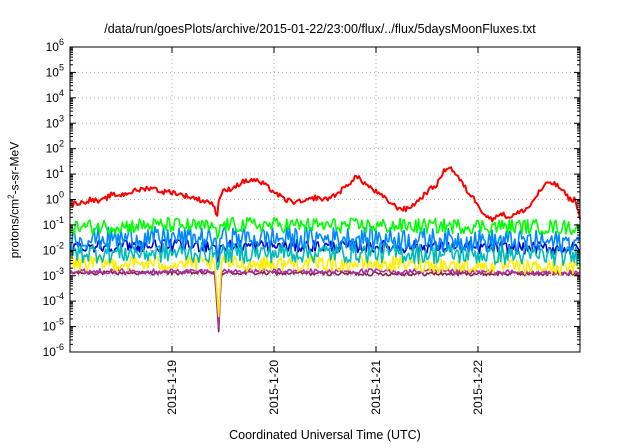  Describe the element at coordinates (325, 435) in the screenshot. I see `x-axis-label: Coordinated Universal Time (UTC)` at that location.